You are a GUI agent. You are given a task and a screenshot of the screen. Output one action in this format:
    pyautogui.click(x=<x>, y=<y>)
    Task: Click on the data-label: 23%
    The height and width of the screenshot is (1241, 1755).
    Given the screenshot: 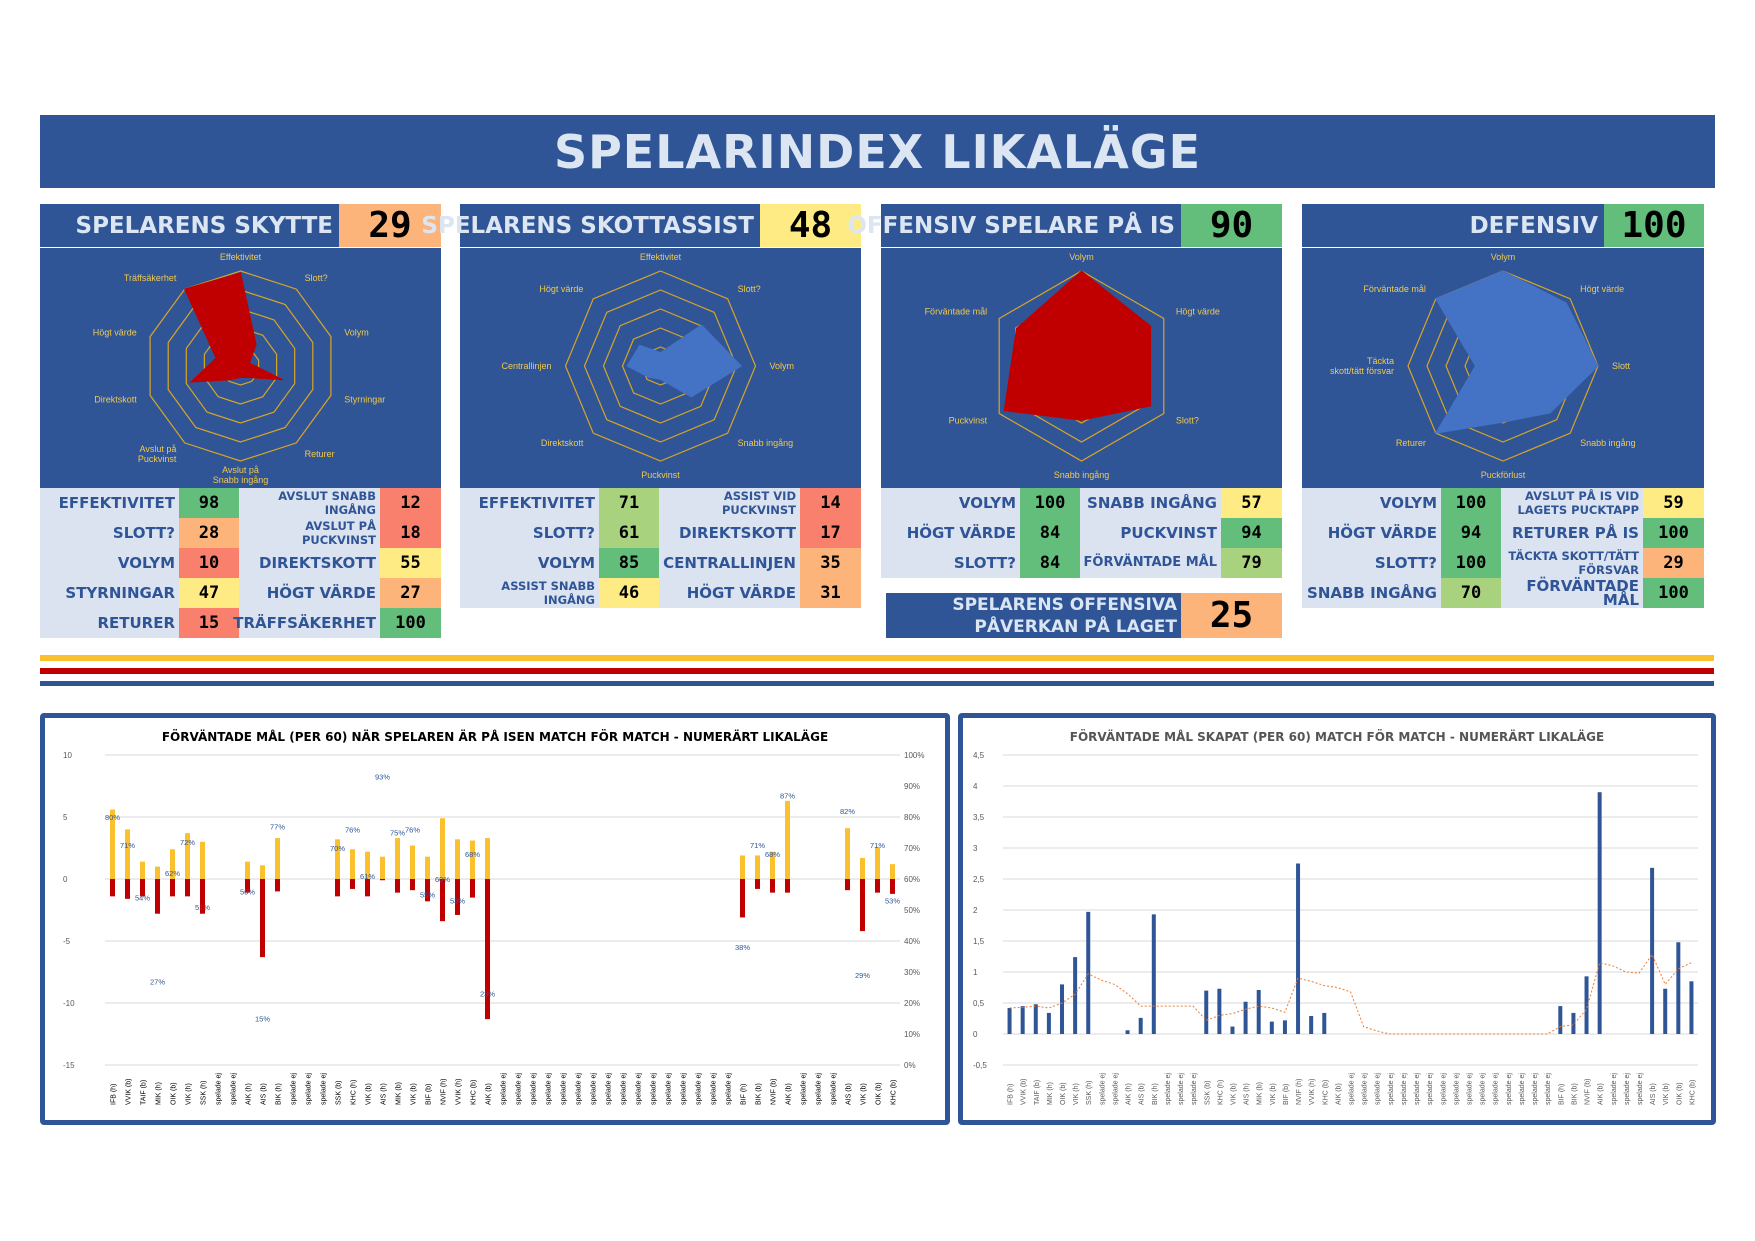 What is the action you would take?
    pyautogui.click(x=487, y=994)
    